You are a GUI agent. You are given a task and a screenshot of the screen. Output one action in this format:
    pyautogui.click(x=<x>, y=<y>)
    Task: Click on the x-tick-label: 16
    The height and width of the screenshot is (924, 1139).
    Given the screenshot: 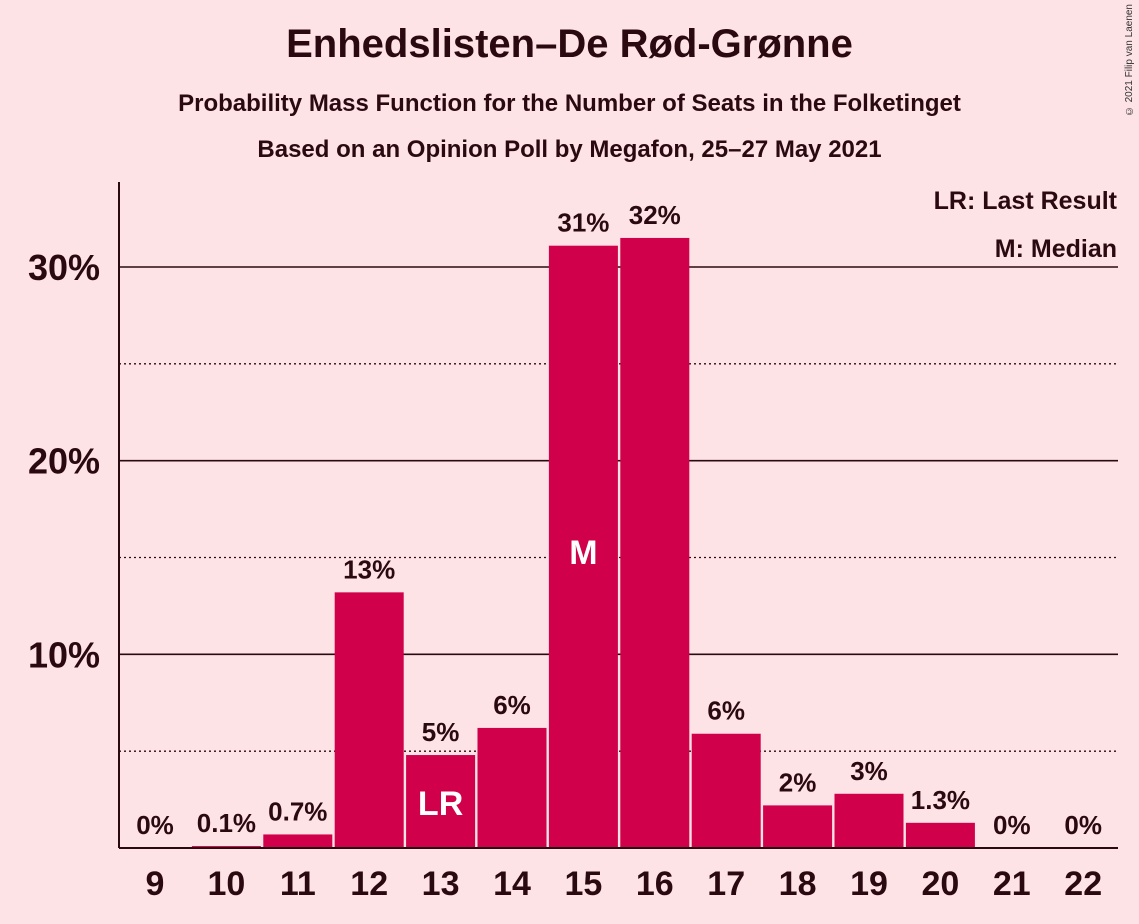 What is the action you would take?
    pyautogui.click(x=655, y=884)
    